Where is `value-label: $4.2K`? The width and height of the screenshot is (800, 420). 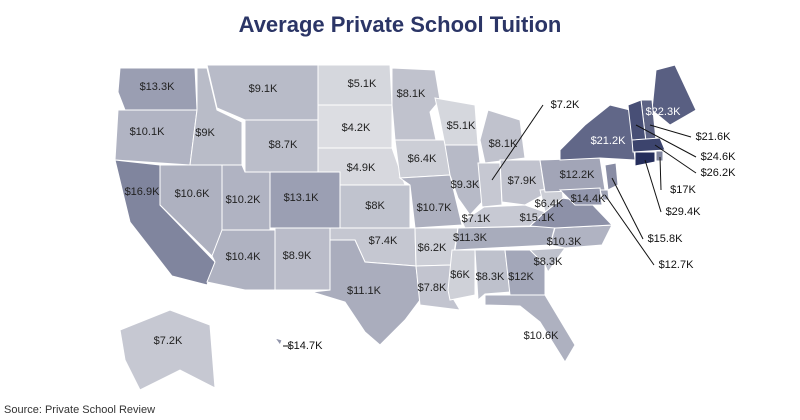 value-label: $4.2K is located at coordinates (356, 128).